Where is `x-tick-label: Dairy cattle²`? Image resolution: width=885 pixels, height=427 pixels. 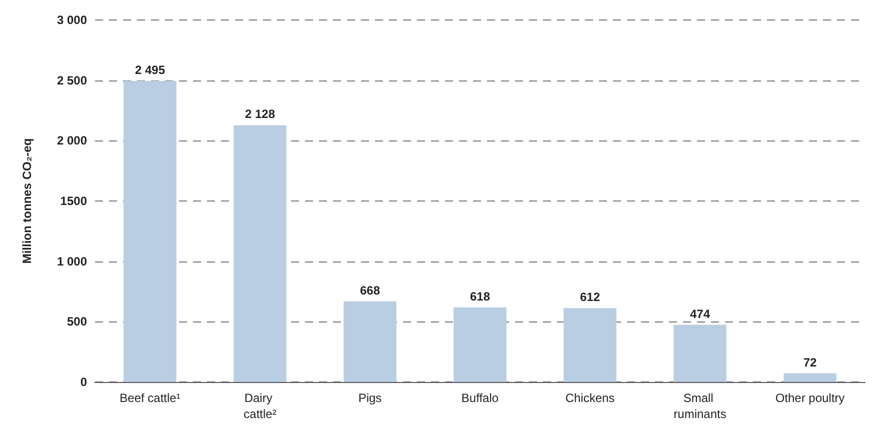
x-tick-label: Dairy cattle² is located at coordinates (260, 406).